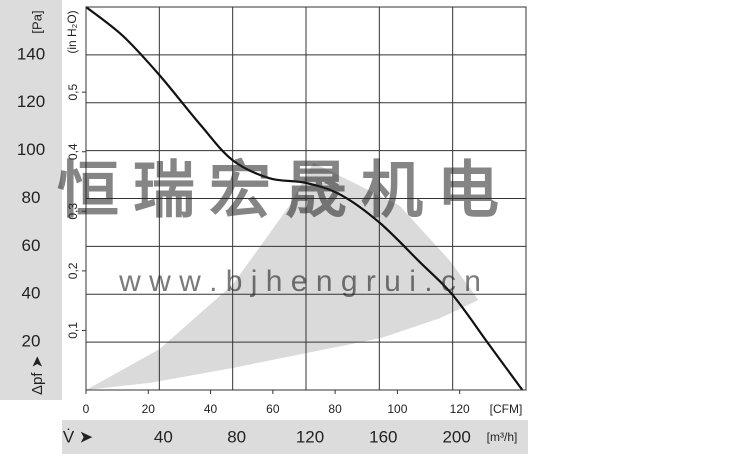 Image resolution: width=750 pixels, height=467 pixels. What do you see at coordinates (86, 409) in the screenshot?
I see `x2-tick-label: 0` at bounding box center [86, 409].